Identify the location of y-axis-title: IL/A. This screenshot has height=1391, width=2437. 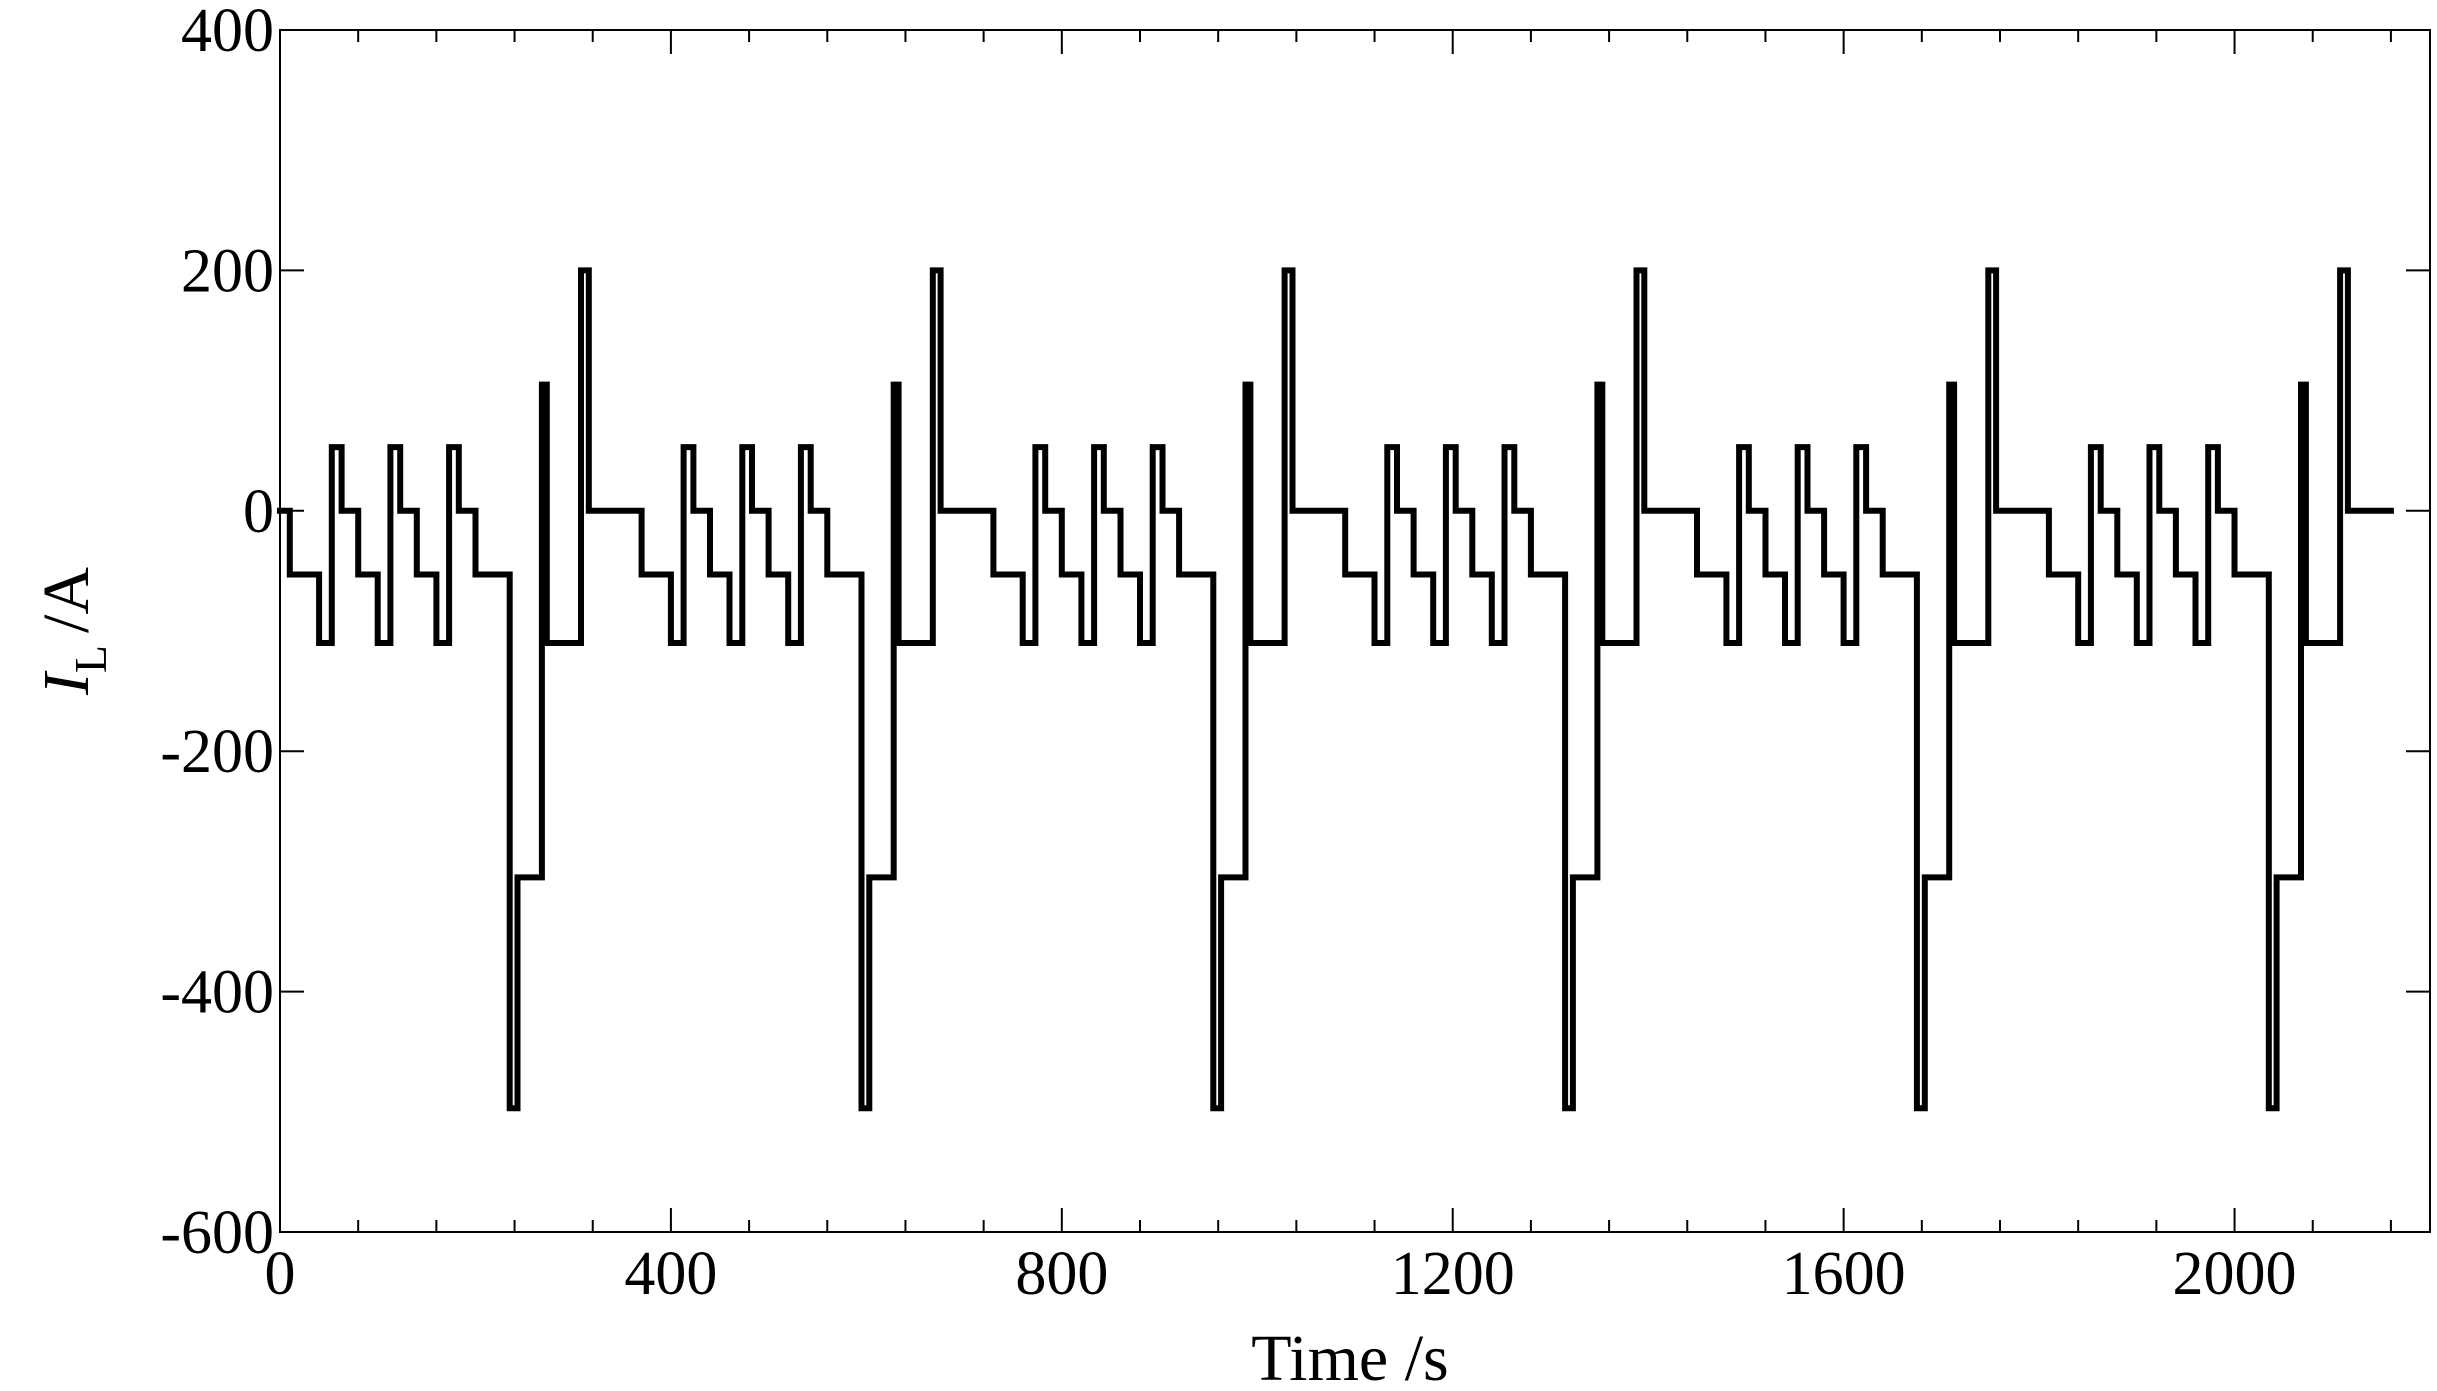
(73, 631).